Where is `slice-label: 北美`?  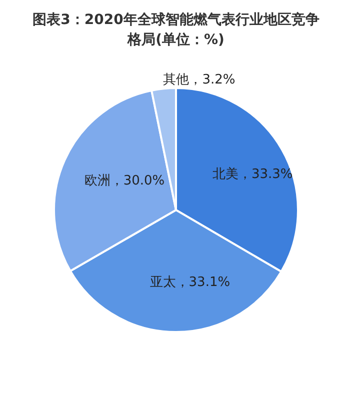
slice-label: 北美 is located at coordinates (225, 174).